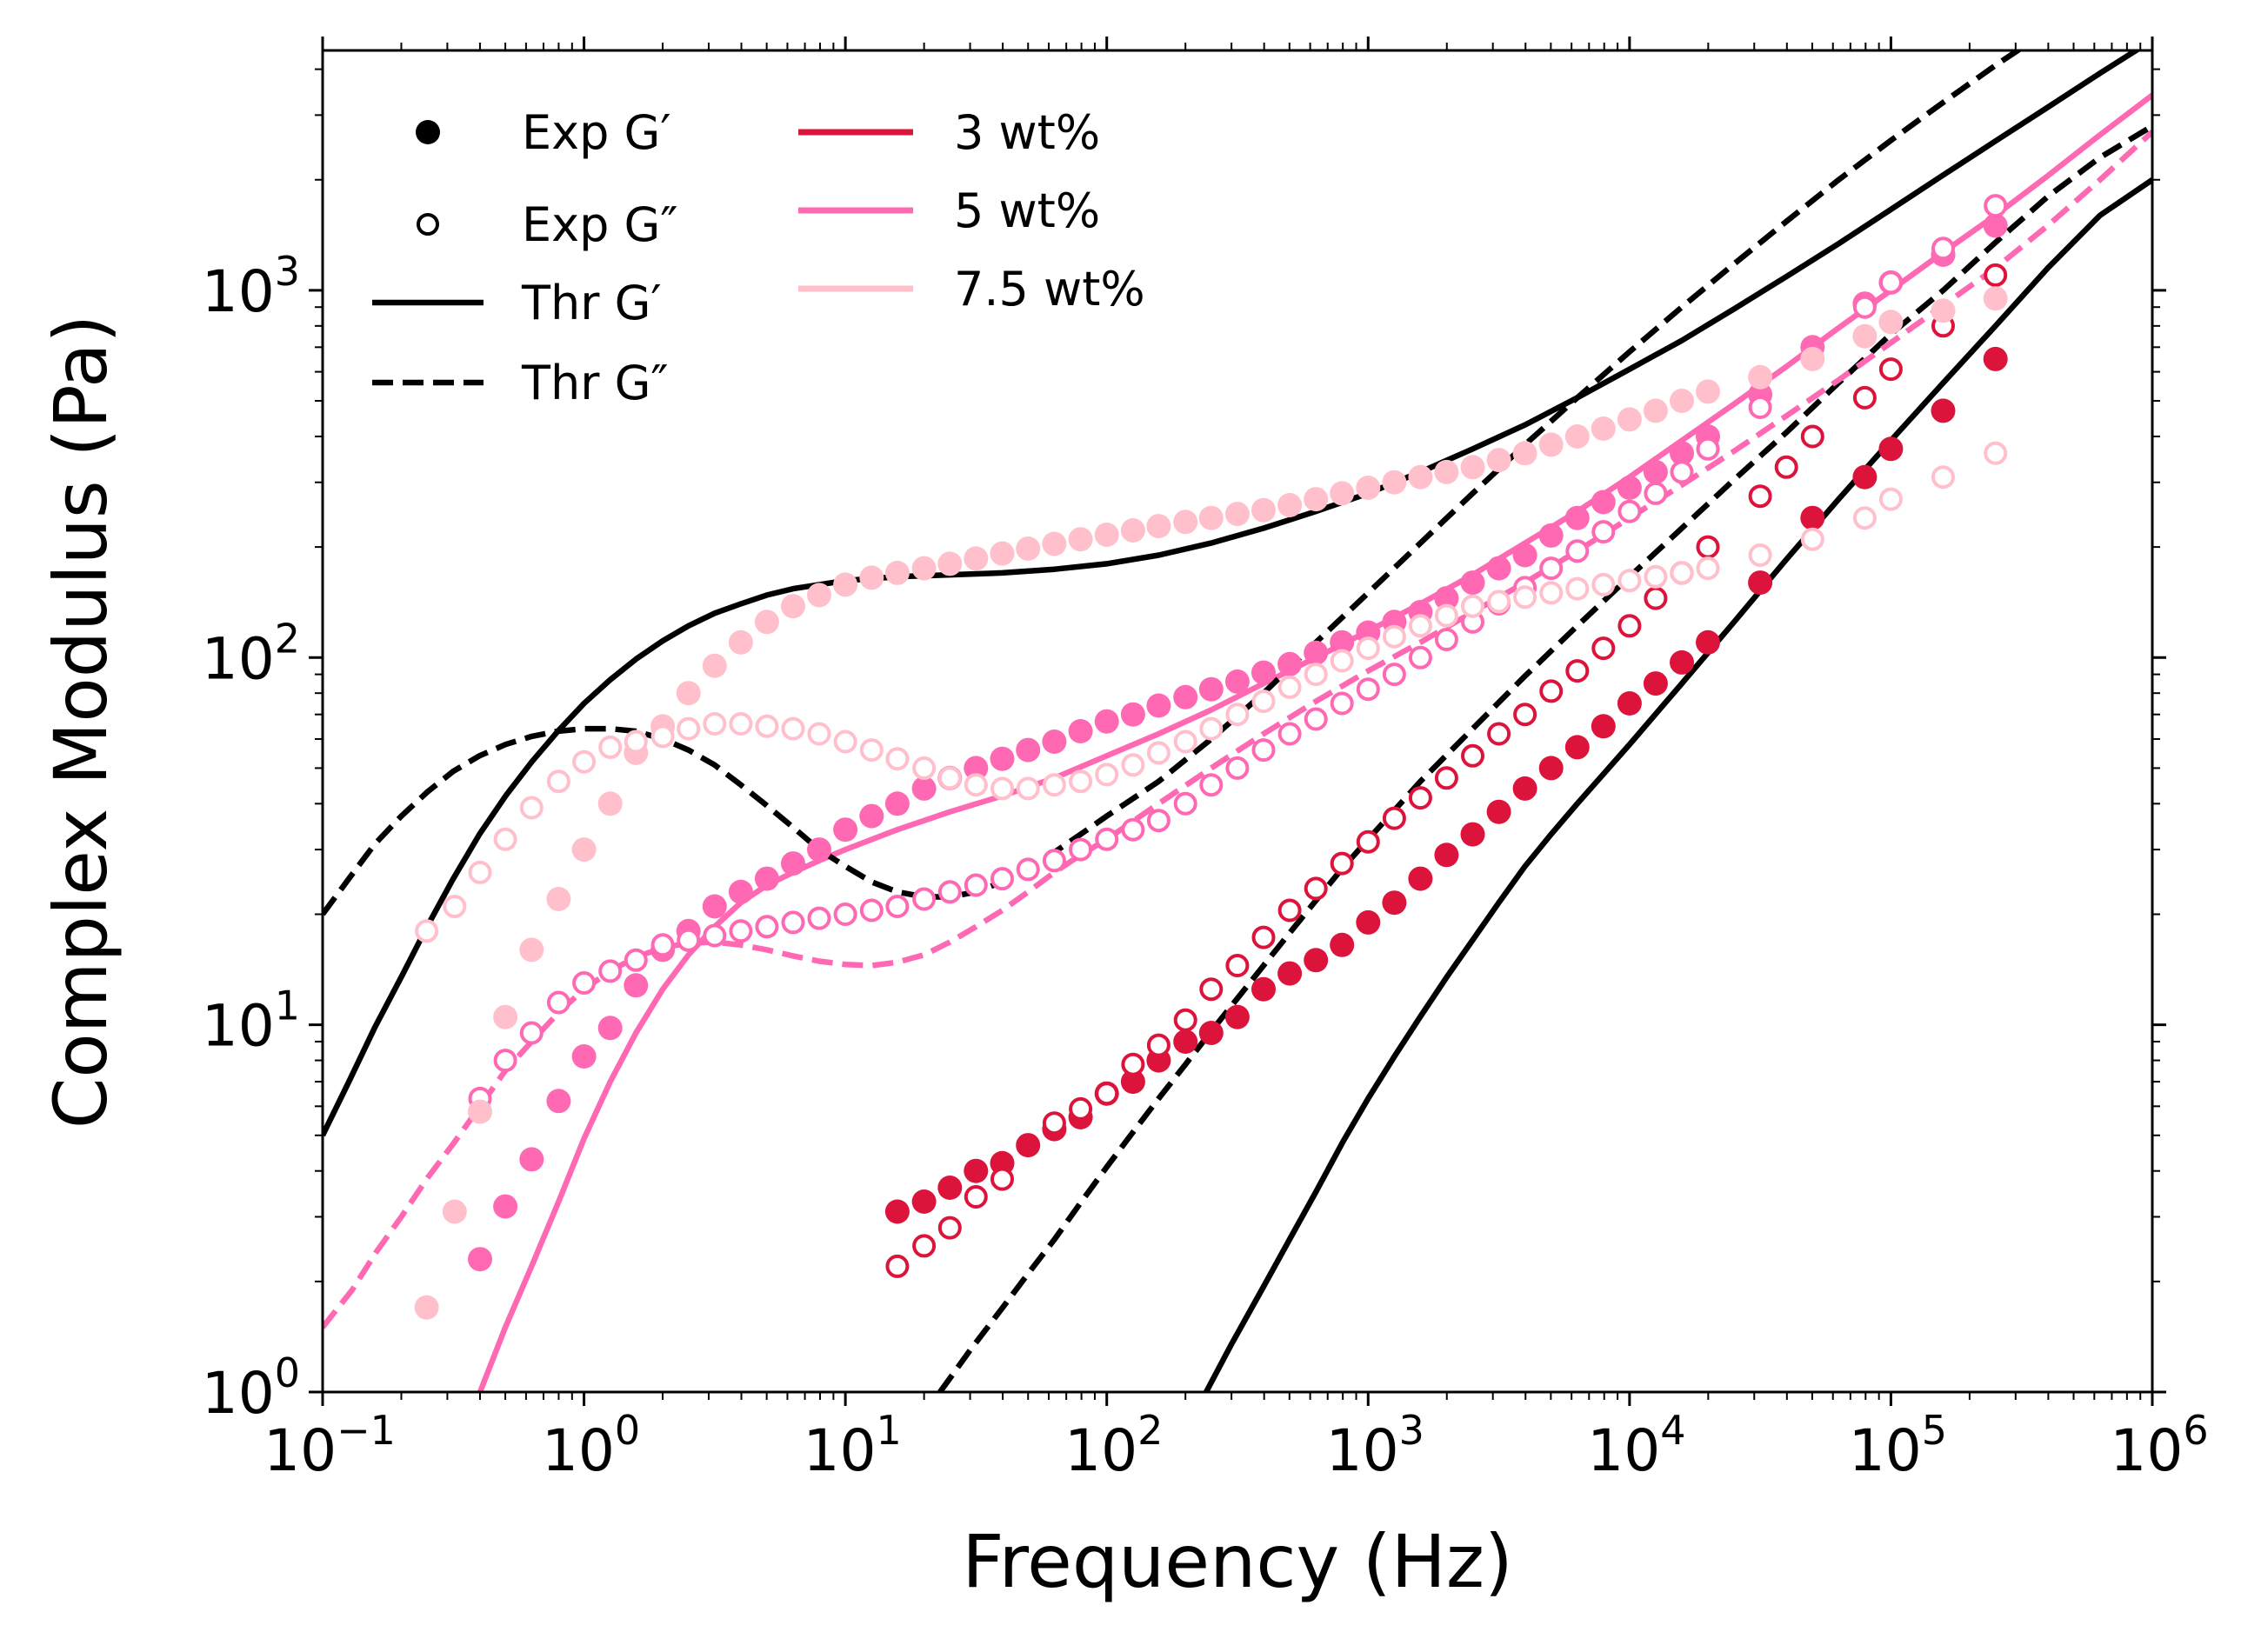  Describe the element at coordinates (80, 722) in the screenshot. I see `y-axis-label: Complex Modulus (Pa)` at that location.